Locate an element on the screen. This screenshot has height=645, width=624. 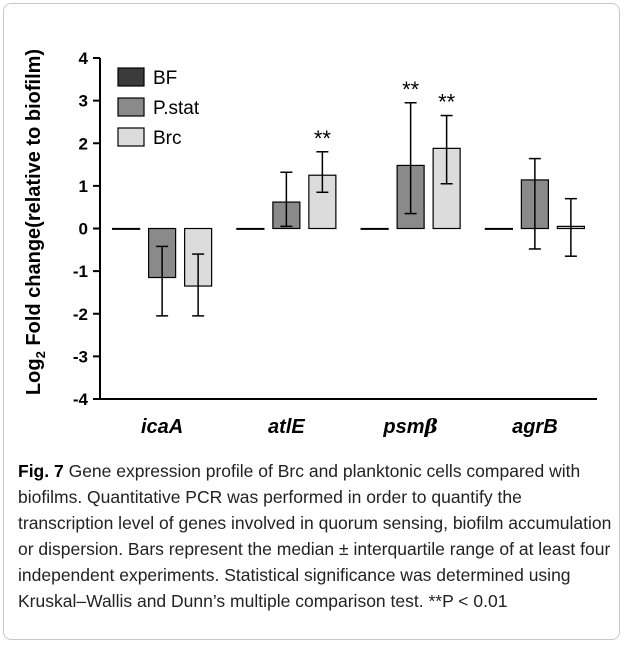
x-tick-label: psmβ is located at coordinates (409, 426).